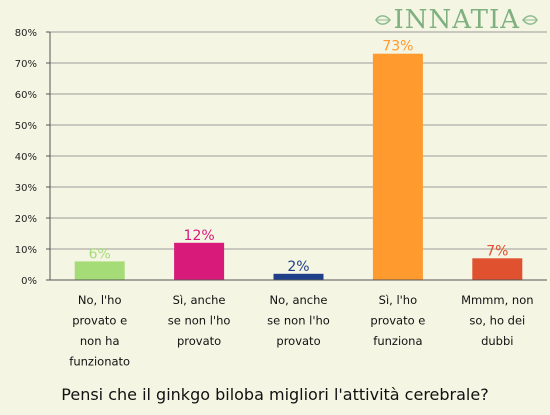 This screenshot has width=550, height=415. Describe the element at coordinates (29, 281) in the screenshot. I see `y-tick-label: 0%` at that location.